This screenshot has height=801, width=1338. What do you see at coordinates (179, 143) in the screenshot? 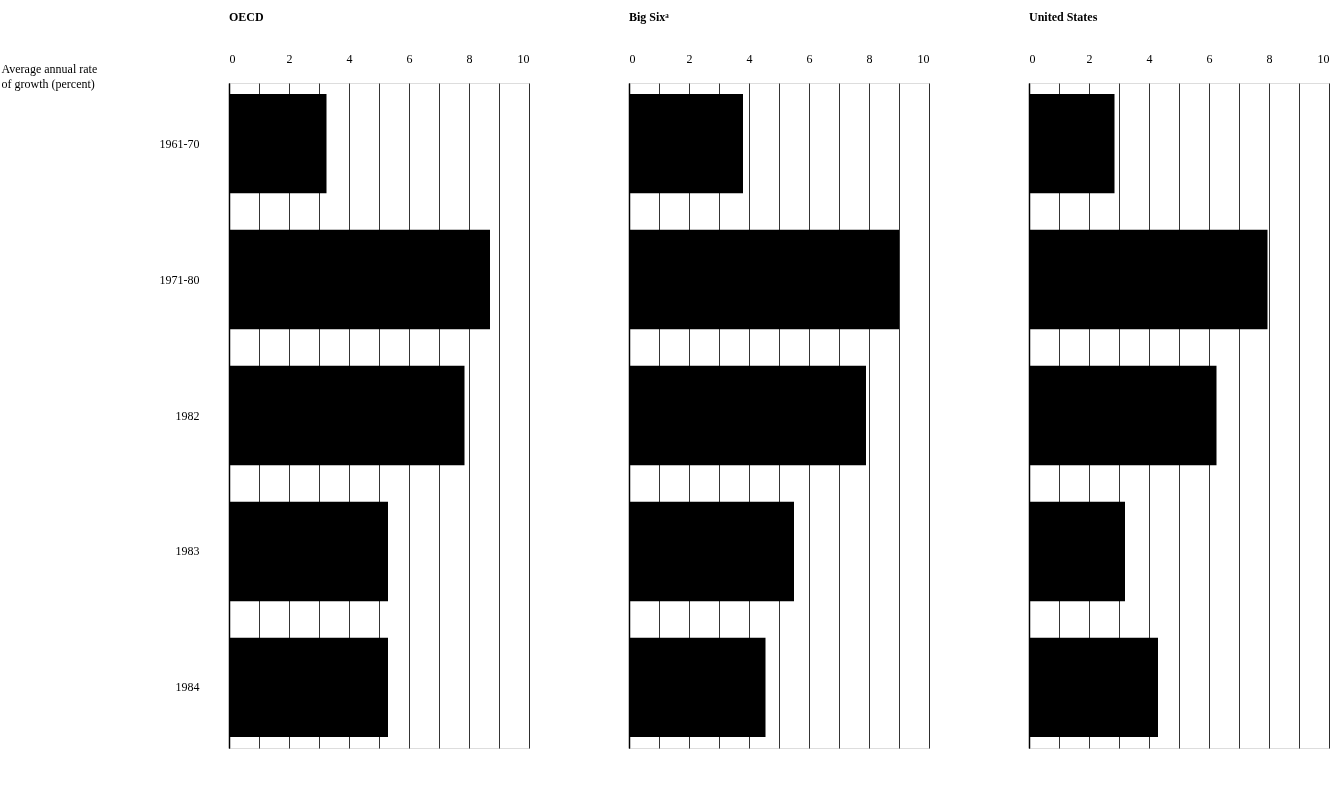
I see `y-tick-label: 1961-70` at bounding box center [179, 143].